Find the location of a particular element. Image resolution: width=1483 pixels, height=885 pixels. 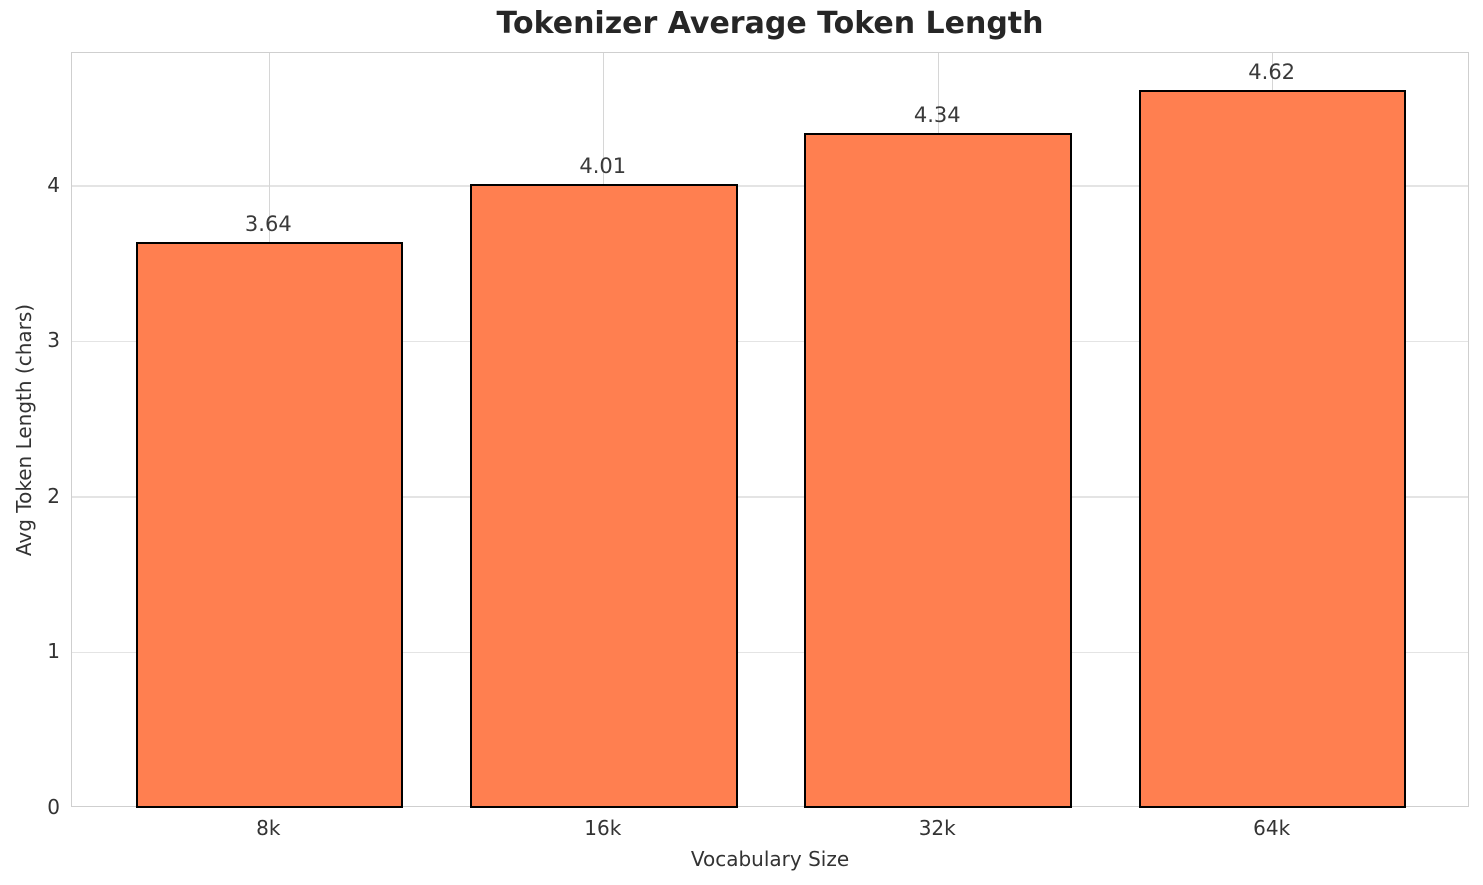

y-tick-label: 3 is located at coordinates (53, 340).